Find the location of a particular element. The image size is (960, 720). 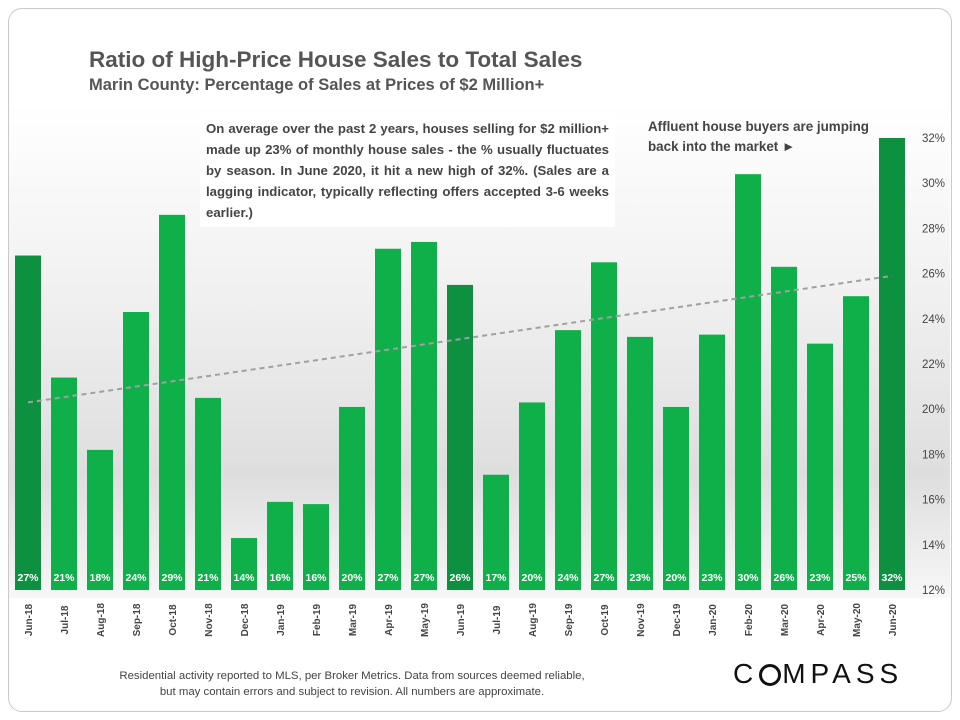

data-label-Oct-18: 29% is located at coordinates (172, 578).